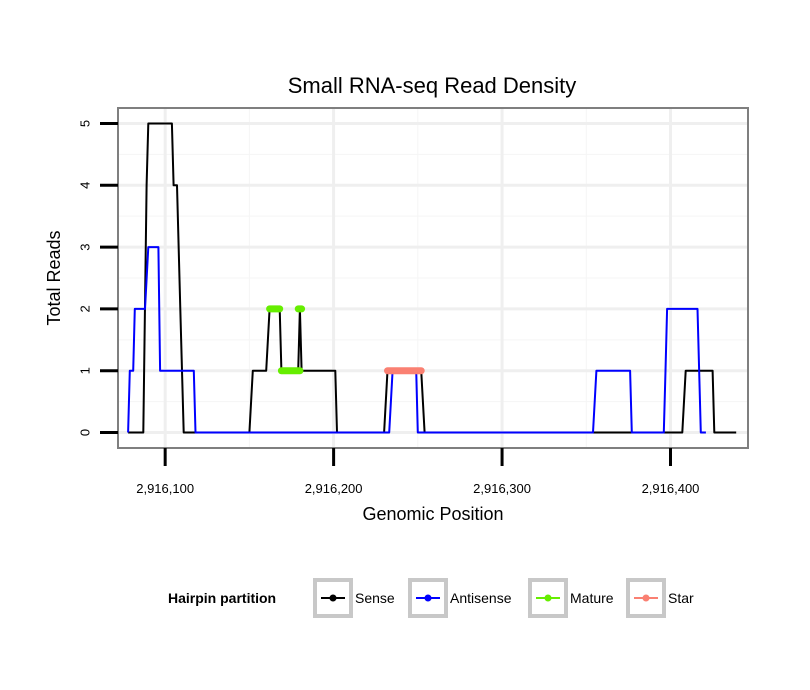  I want to click on y-tick-label: 4, so click(85, 185).